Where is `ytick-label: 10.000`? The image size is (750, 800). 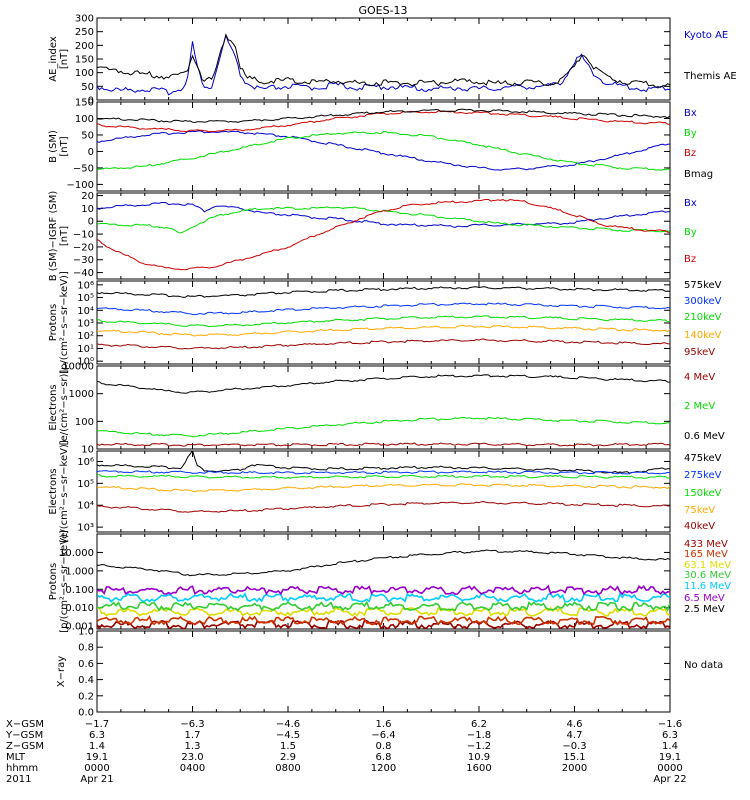 ytick-label: 10.000 is located at coordinates (76, 553).